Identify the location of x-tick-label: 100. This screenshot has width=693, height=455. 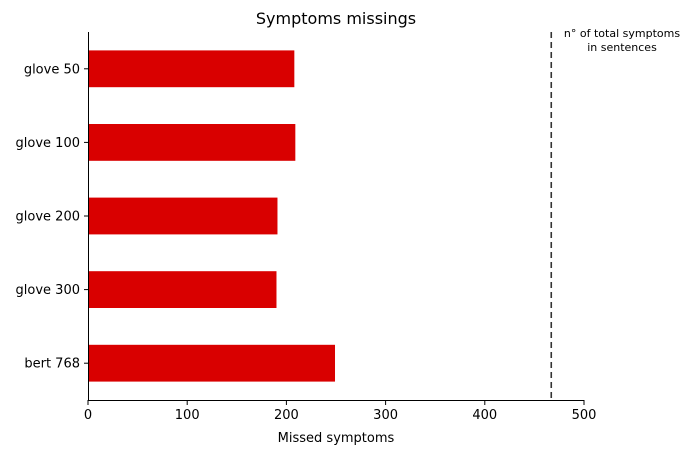
(187, 415).